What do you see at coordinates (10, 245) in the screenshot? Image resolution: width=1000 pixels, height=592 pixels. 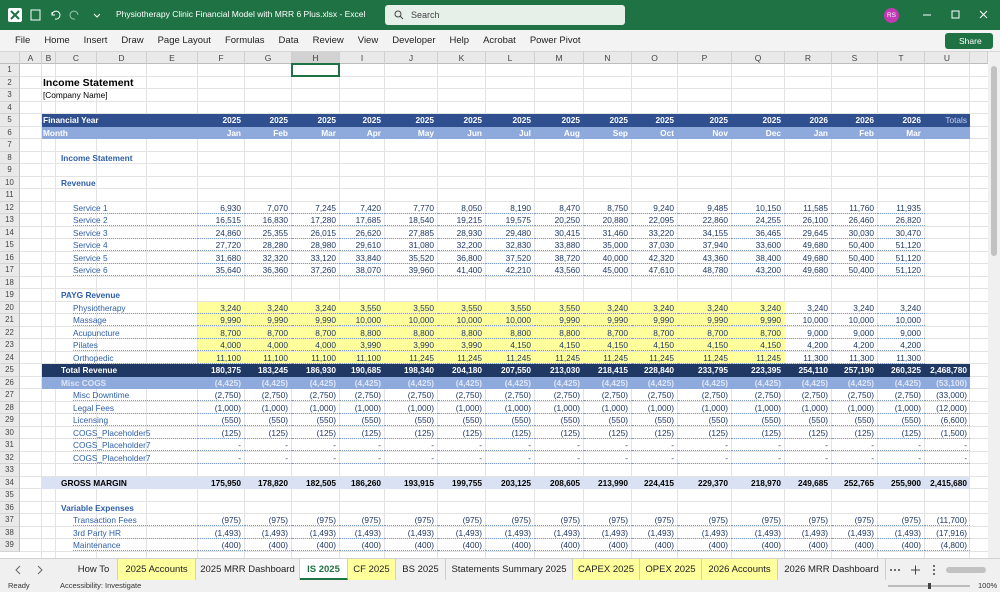 I see `row-header: 15` at bounding box center [10, 245].